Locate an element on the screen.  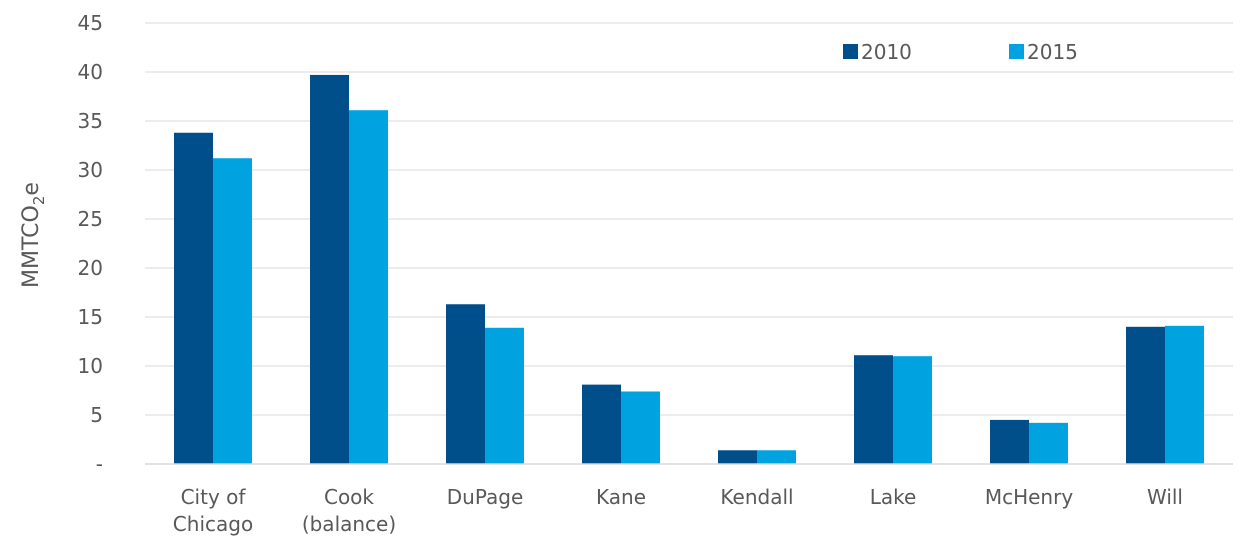
legend-label-2010: 2010 is located at coordinates (886, 52).